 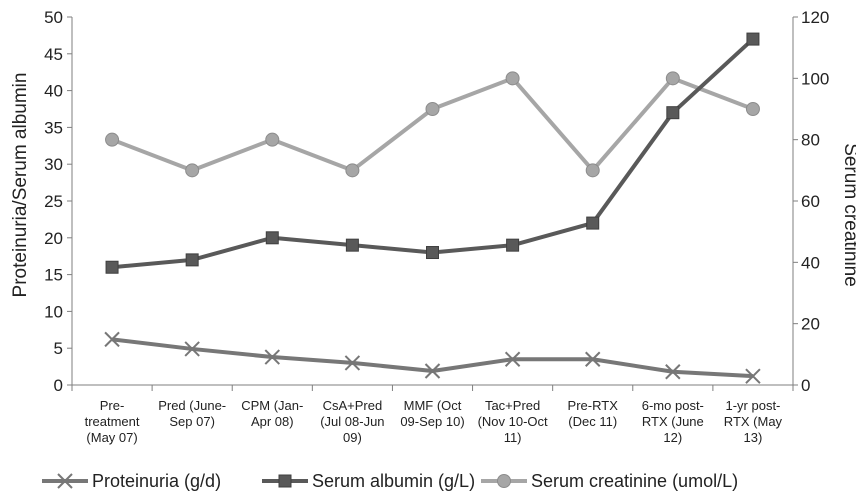 I want to click on right-tick-label: 0, so click(x=805, y=385).